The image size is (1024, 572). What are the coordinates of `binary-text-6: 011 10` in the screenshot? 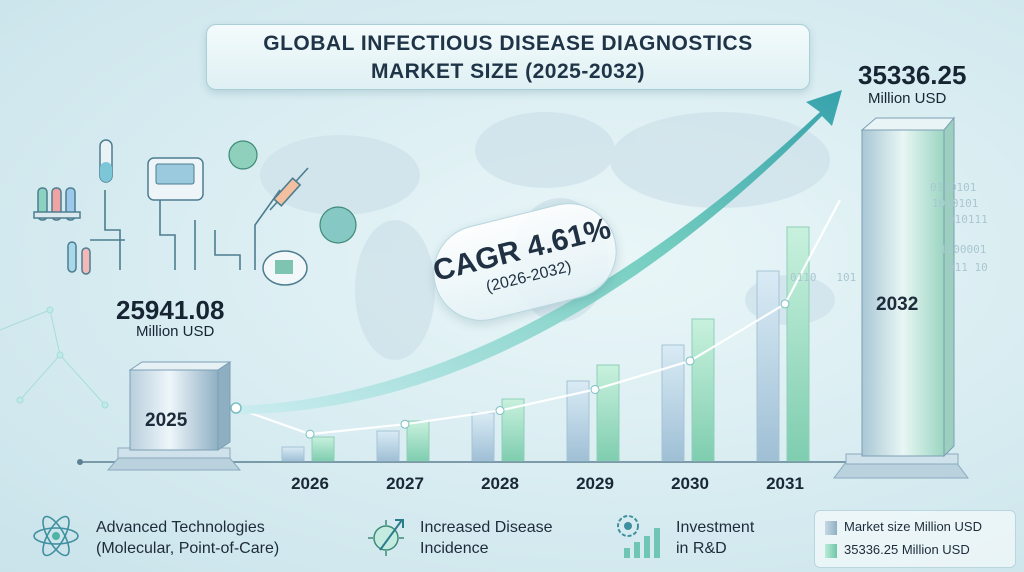 It's located at (968, 267).